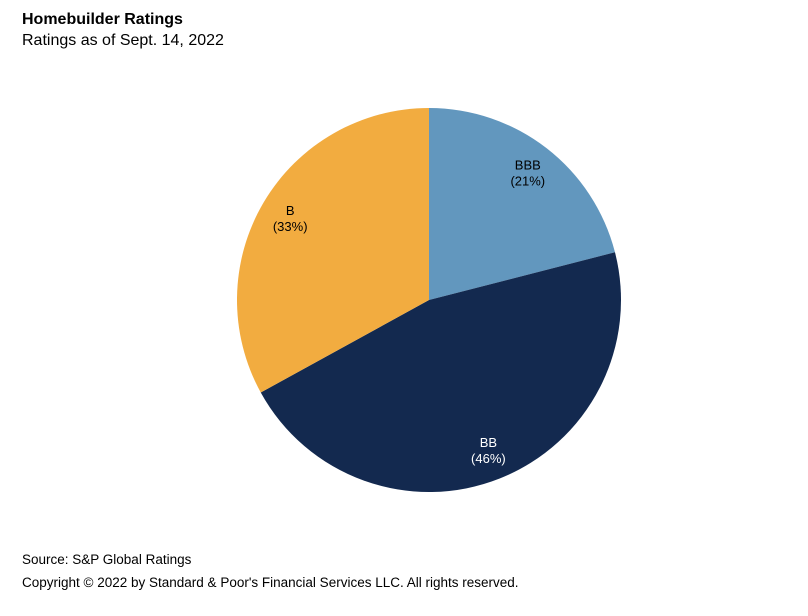  What do you see at coordinates (107, 559) in the screenshot?
I see `source-line: Source: S&P Global Ratings` at bounding box center [107, 559].